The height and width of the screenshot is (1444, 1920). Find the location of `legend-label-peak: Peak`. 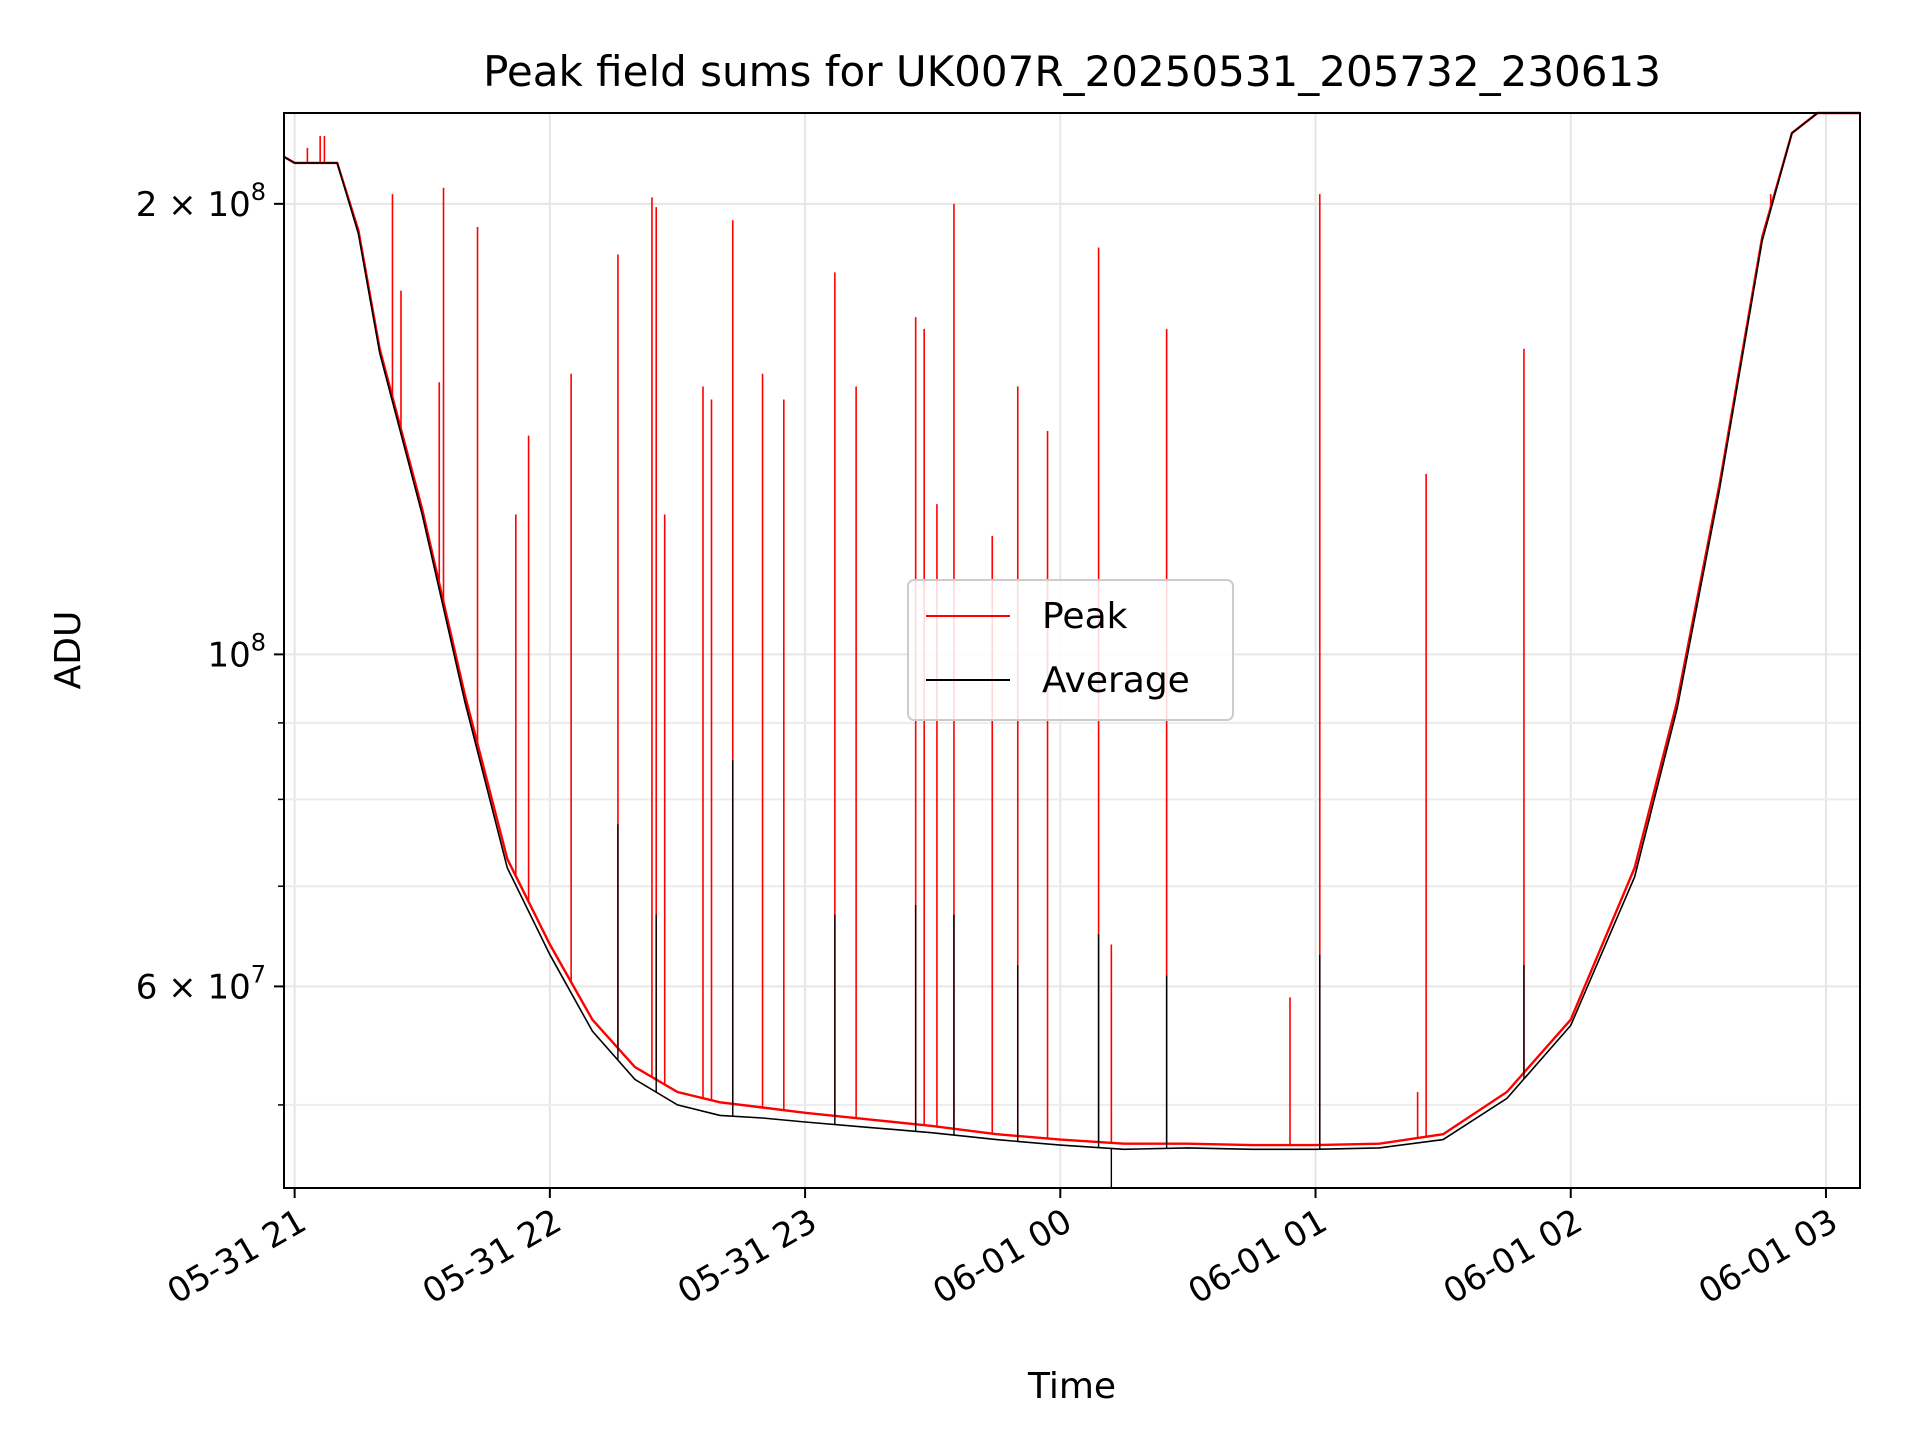

legend-label-peak: Peak is located at coordinates (1085, 616).